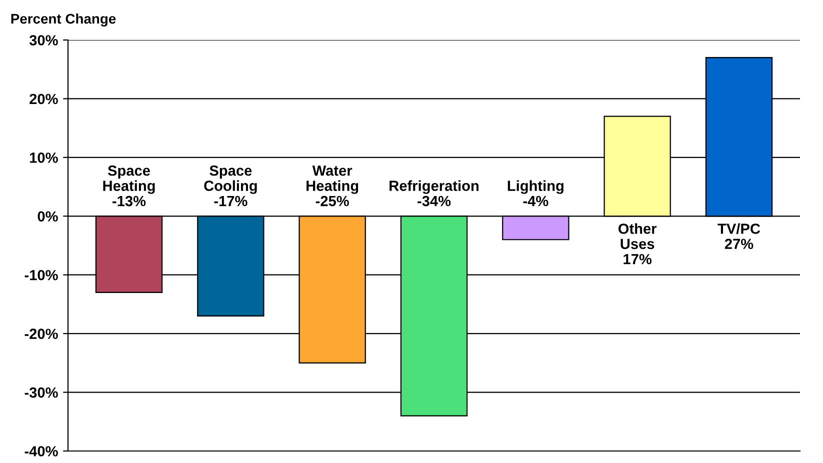  I want to click on x-tick-label: Water Heating, so click(332, 180).